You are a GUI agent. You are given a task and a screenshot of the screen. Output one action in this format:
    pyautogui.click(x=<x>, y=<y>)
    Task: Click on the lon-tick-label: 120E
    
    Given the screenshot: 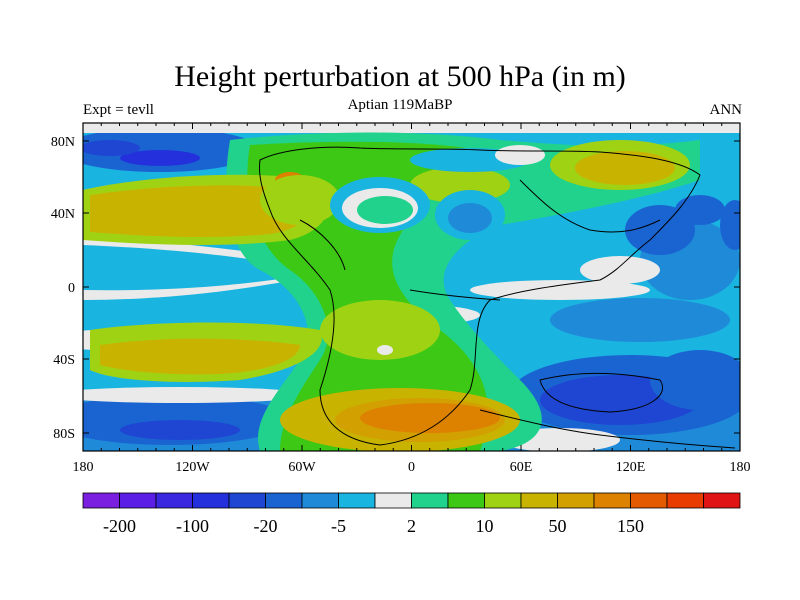 What is the action you would take?
    pyautogui.click(x=631, y=467)
    